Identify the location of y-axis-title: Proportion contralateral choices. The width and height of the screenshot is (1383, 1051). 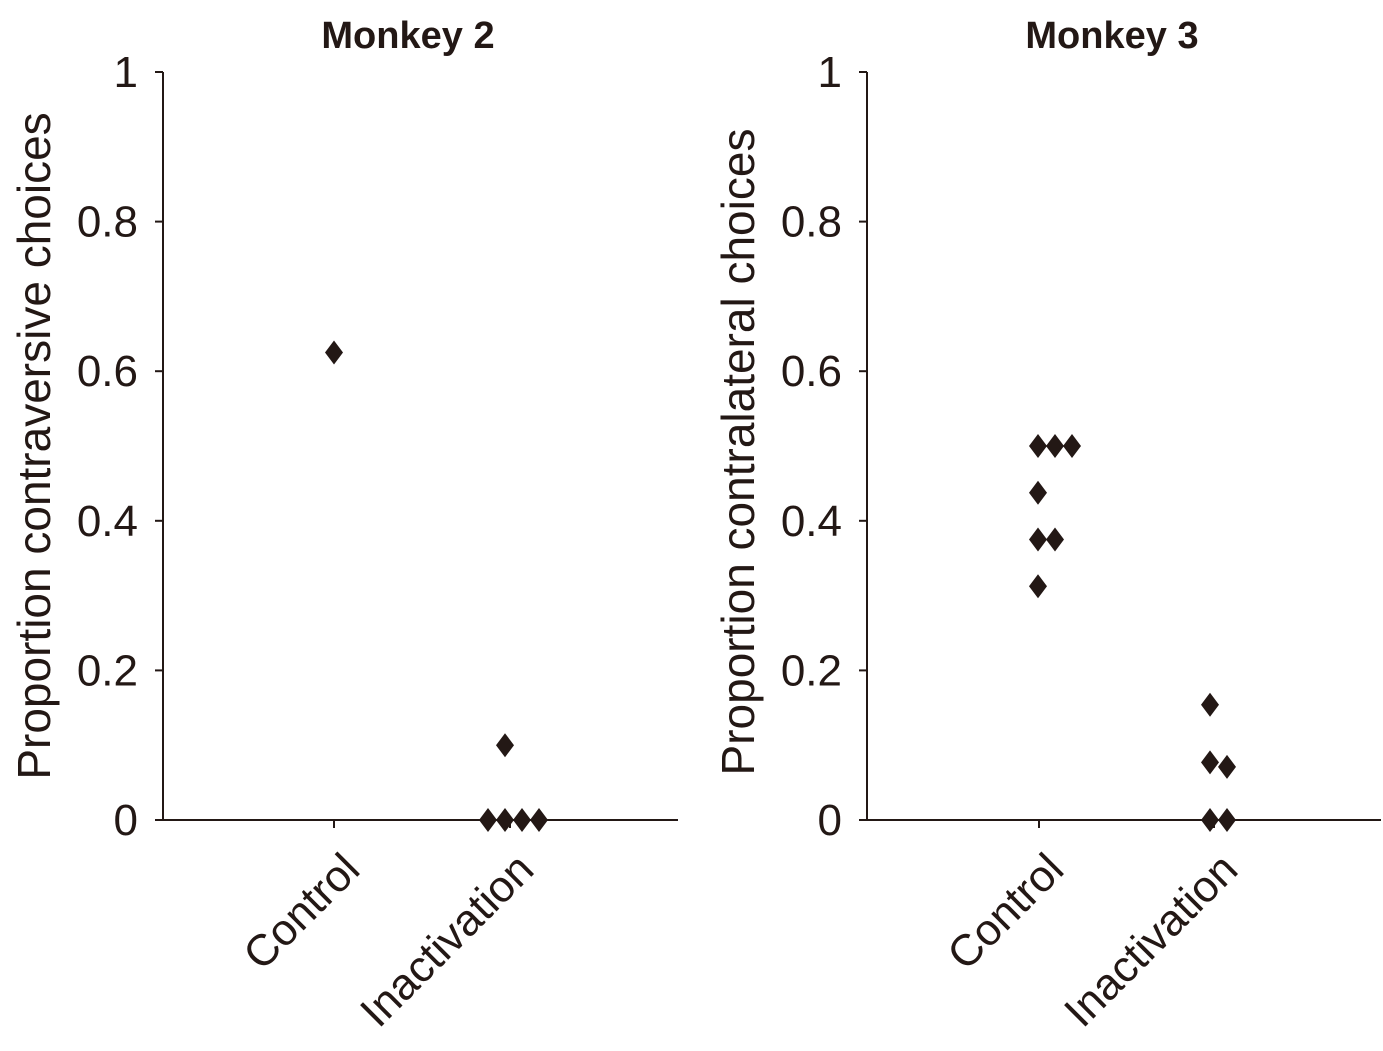
(738, 452).